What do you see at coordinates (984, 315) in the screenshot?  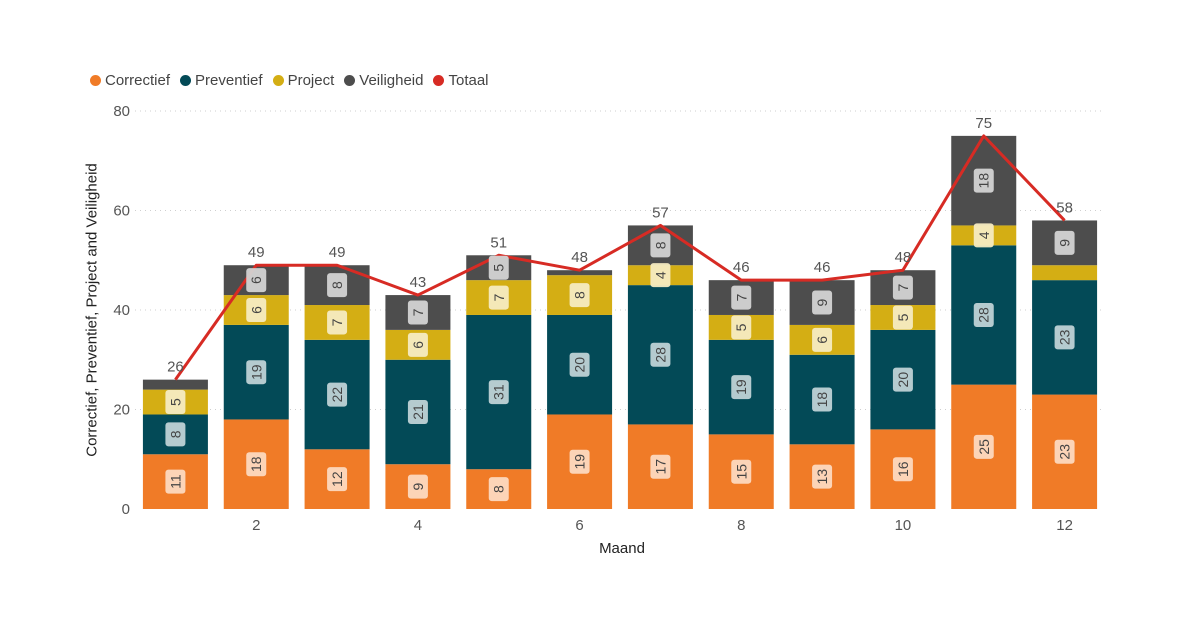 I see `data-label-preventief: 28` at bounding box center [984, 315].